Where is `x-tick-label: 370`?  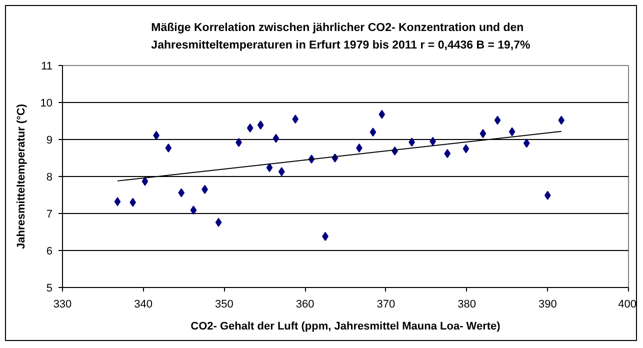 x-tick-label: 370 is located at coordinates (386, 304).